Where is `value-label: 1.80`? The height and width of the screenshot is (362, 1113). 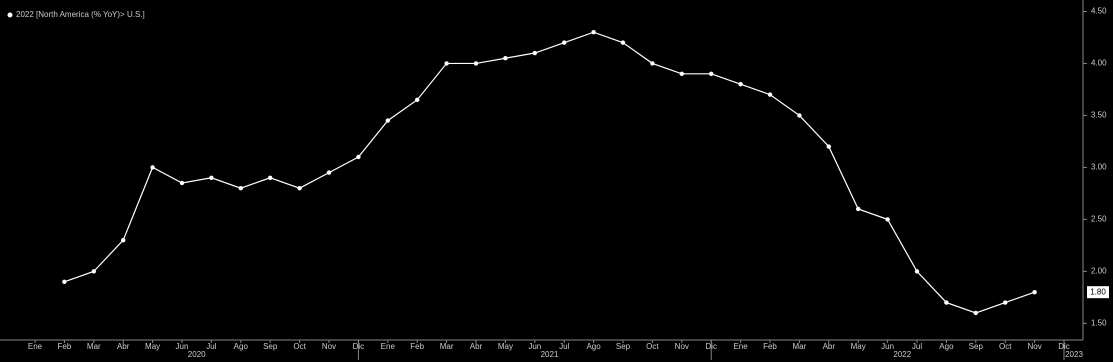 value-label: 1.80 is located at coordinates (1098, 291).